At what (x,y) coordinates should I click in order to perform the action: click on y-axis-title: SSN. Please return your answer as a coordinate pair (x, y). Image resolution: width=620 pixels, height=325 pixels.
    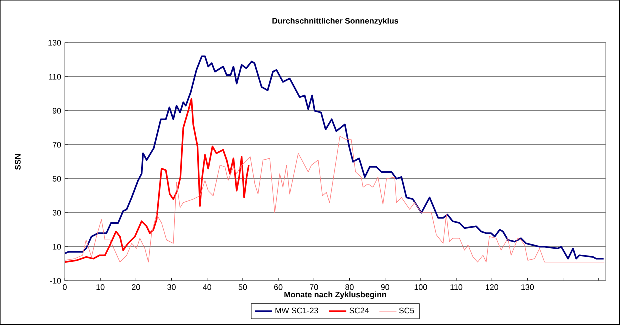
    Looking at the image, I should click on (18, 162).